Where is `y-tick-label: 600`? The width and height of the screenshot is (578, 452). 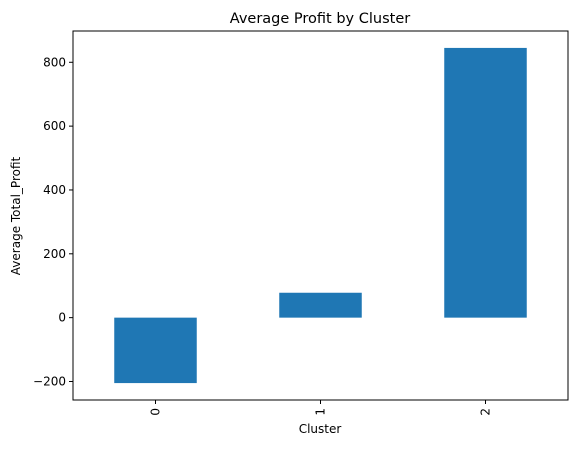
y-tick-label: 600 is located at coordinates (54, 126).